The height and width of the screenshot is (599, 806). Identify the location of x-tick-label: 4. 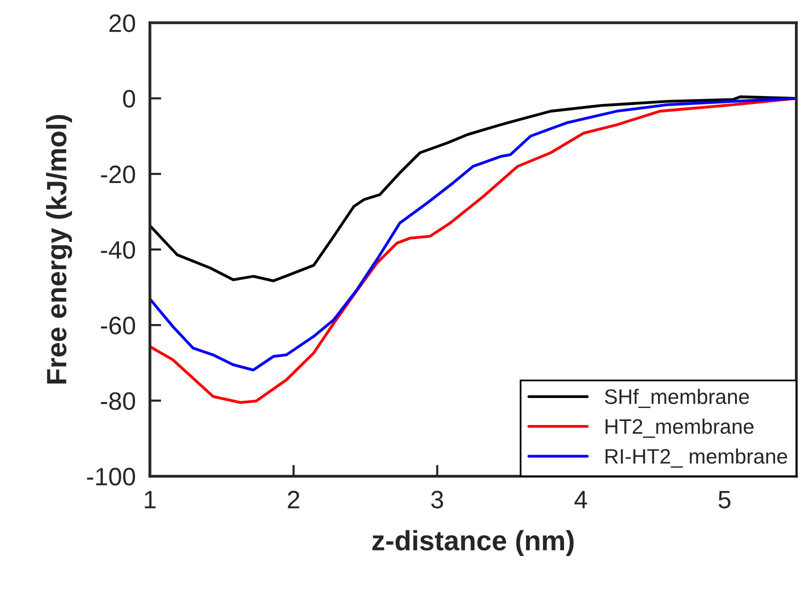
(581, 499).